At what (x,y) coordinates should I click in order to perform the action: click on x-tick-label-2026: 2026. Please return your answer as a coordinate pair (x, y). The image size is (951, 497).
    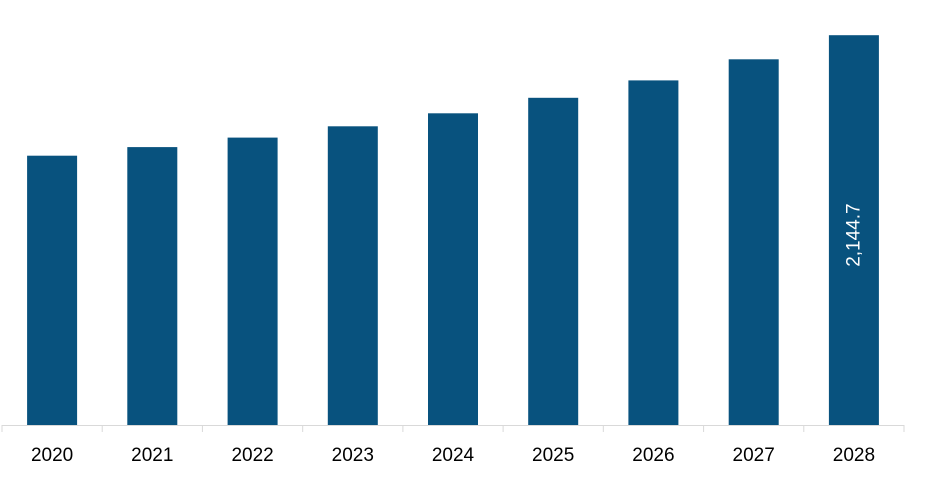
    Looking at the image, I should click on (653, 455).